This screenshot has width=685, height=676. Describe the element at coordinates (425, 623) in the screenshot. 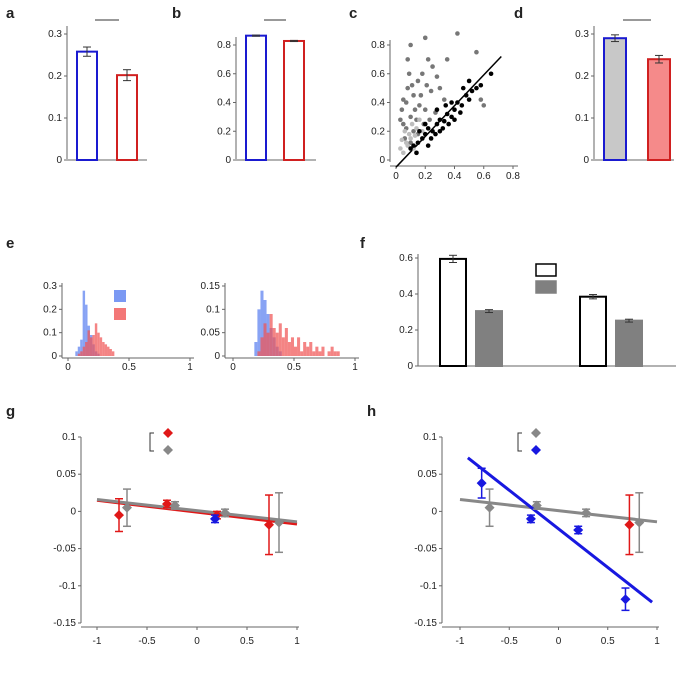

I see `panel-h-y-tick-label: -0.15` at that location.